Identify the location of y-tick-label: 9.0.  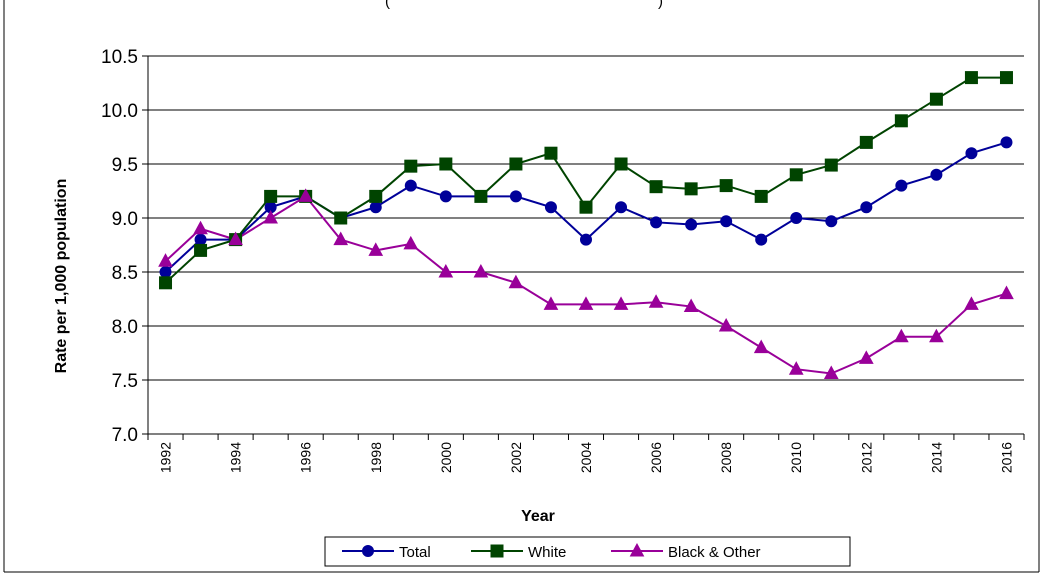
(125, 219).